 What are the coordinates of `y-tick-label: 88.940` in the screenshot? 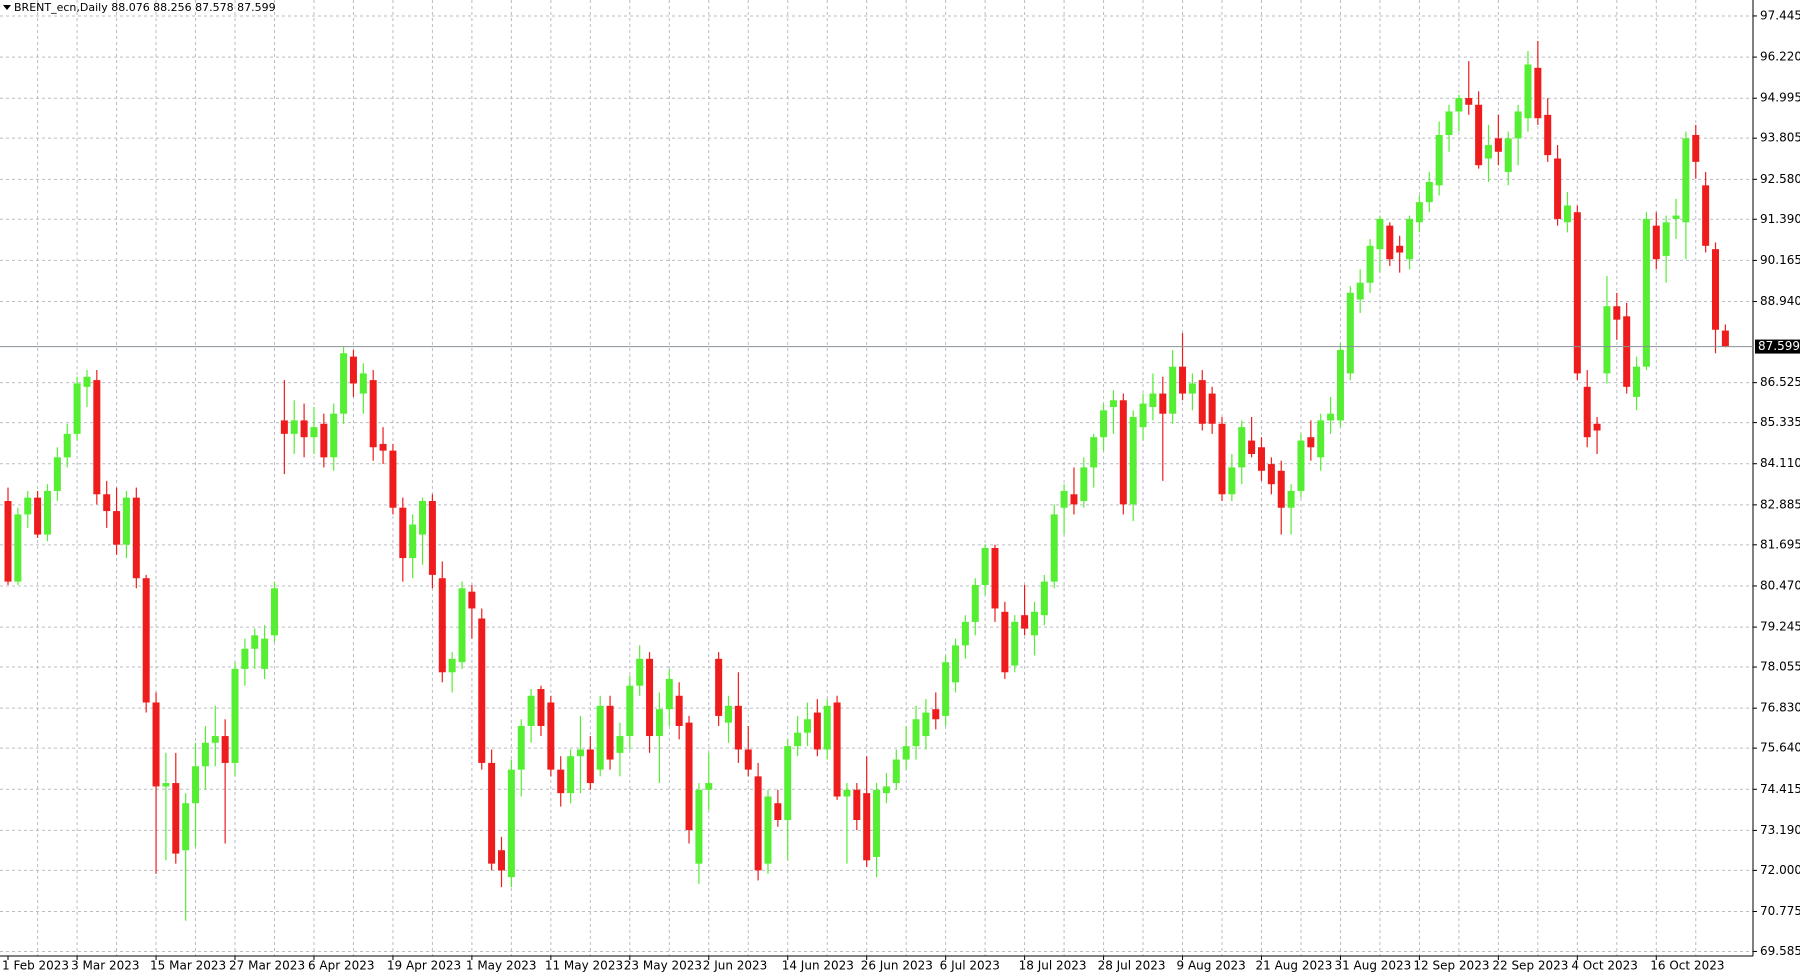 It's located at (1780, 301).